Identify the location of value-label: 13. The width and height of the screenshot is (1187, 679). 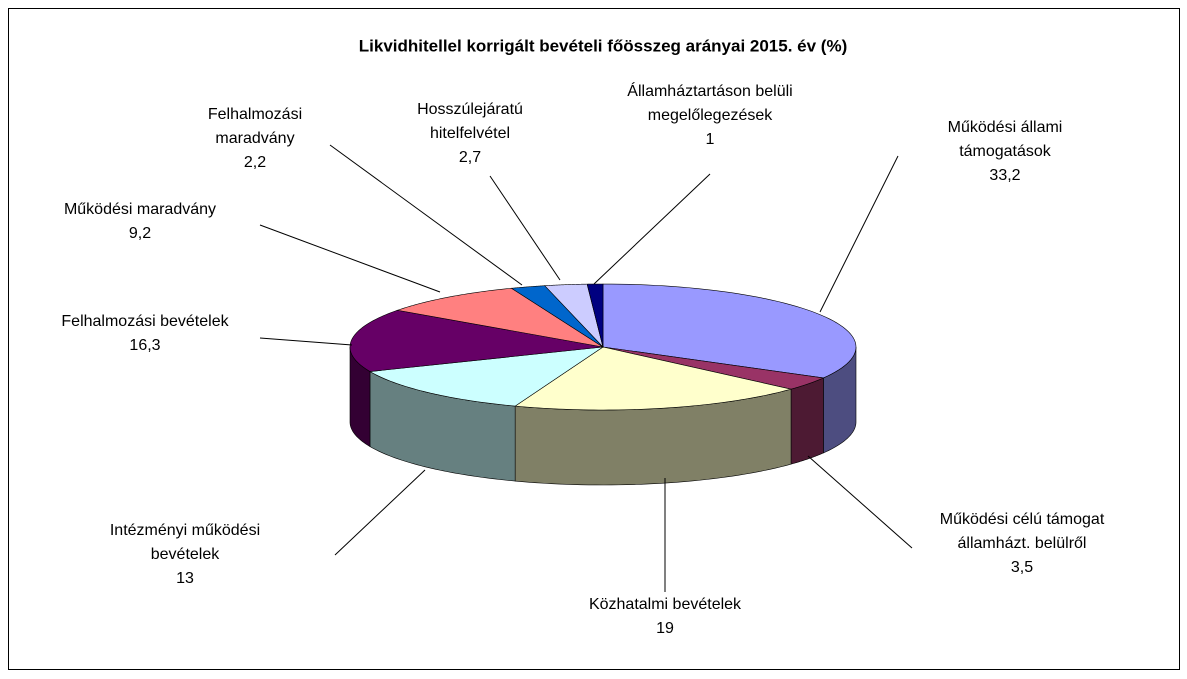
(185, 578).